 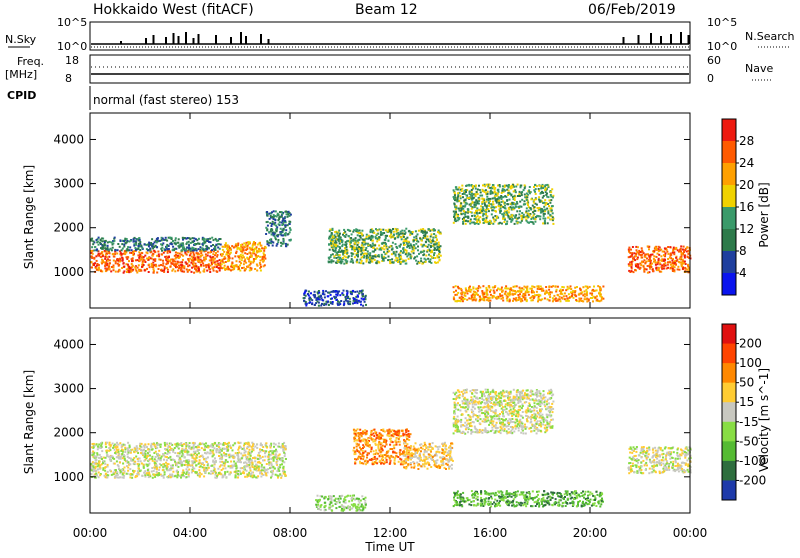 I want to click on freq-unit-label: [MHz], so click(x=21, y=74).